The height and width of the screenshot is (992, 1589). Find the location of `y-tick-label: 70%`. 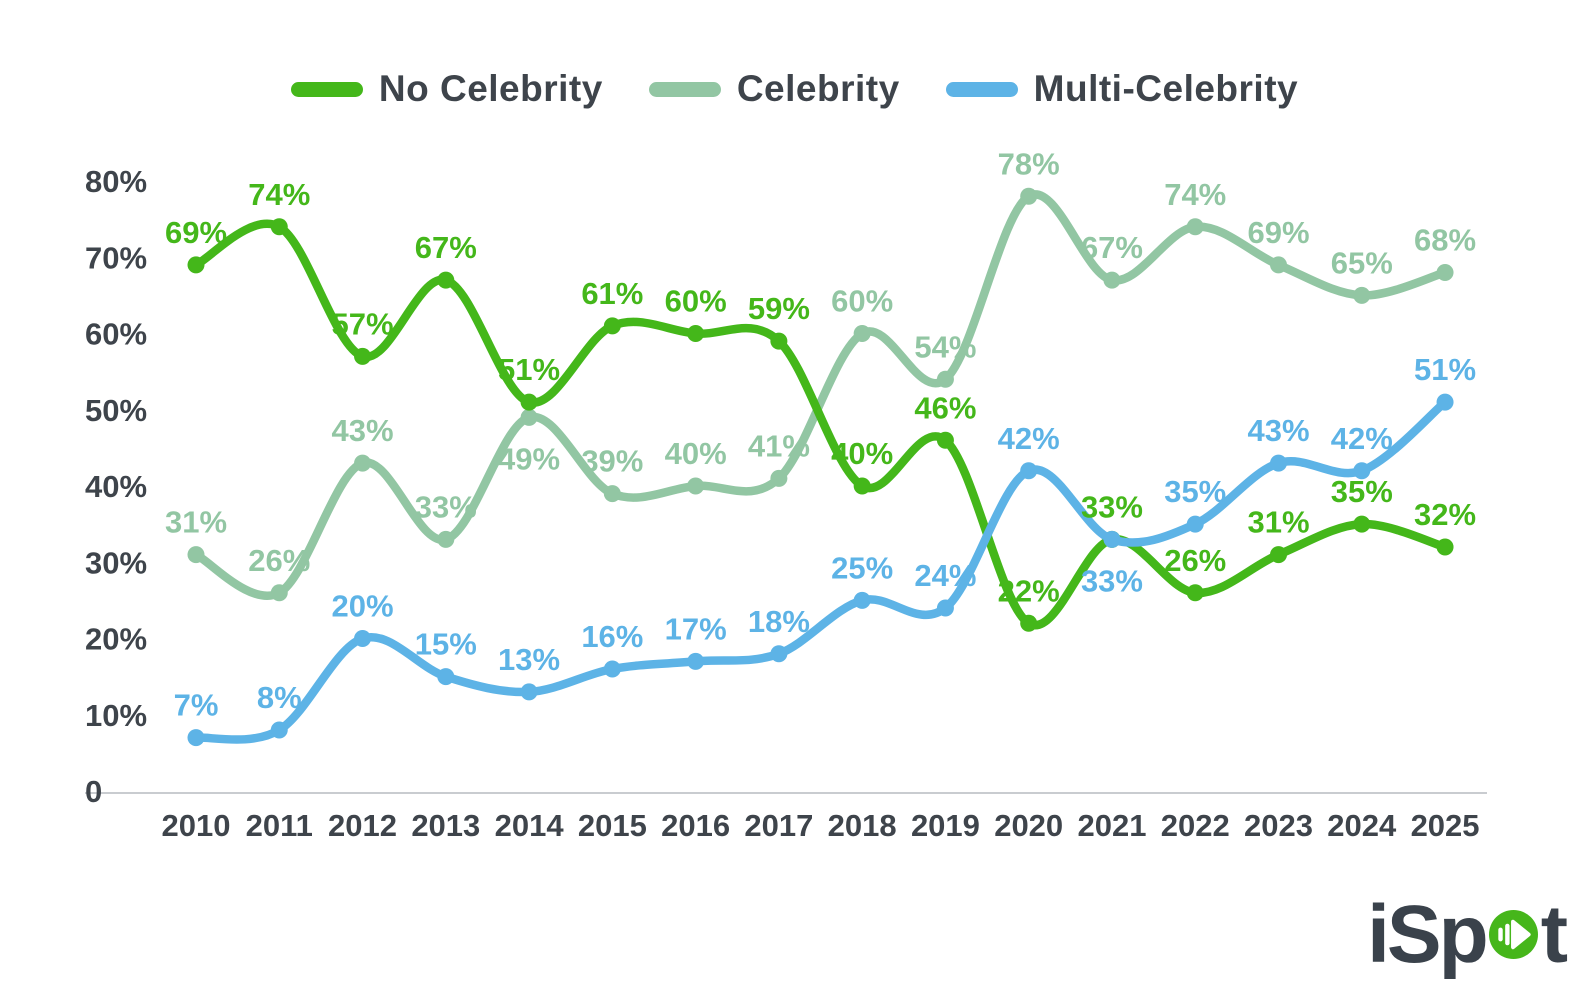

y-tick-label: 70% is located at coordinates (116, 257).